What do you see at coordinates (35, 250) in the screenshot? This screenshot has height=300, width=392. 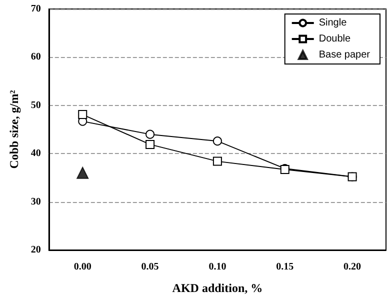 I see `y-tick-label: 20` at bounding box center [35, 250].